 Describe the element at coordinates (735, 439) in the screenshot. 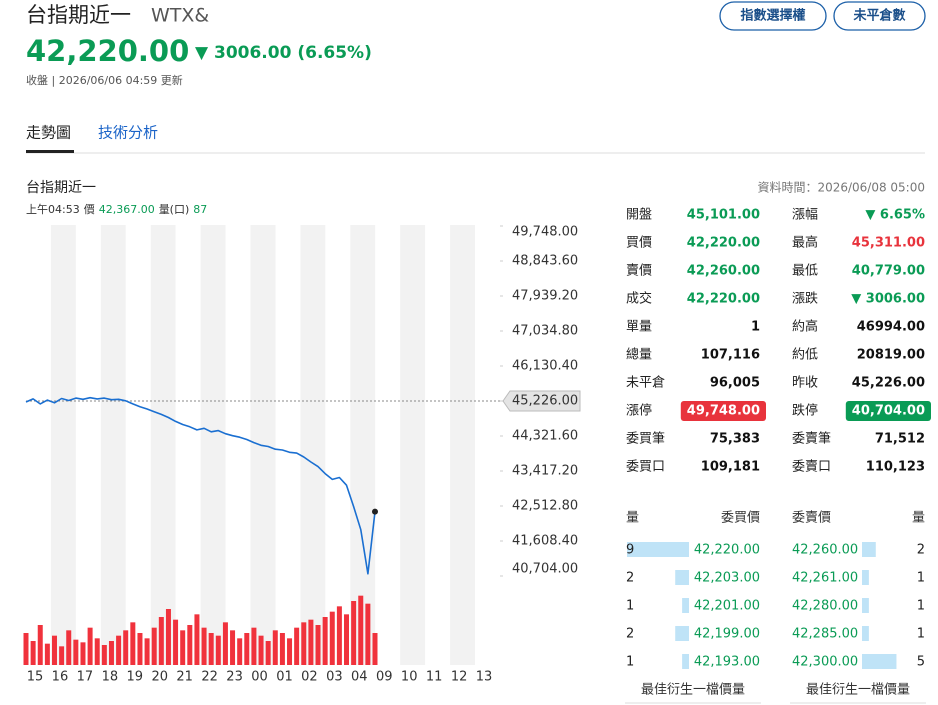

I see `quote-value: 75,383` at that location.